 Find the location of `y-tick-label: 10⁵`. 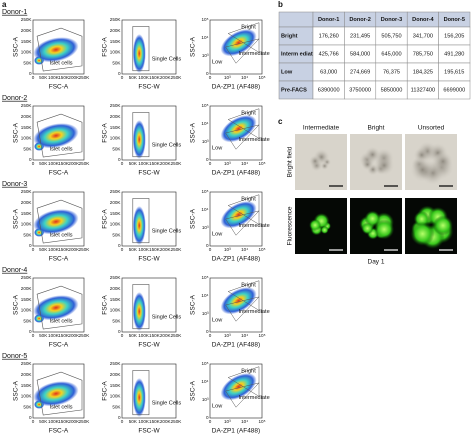

y-tick-label: 10⁵ is located at coordinates (204, 105).